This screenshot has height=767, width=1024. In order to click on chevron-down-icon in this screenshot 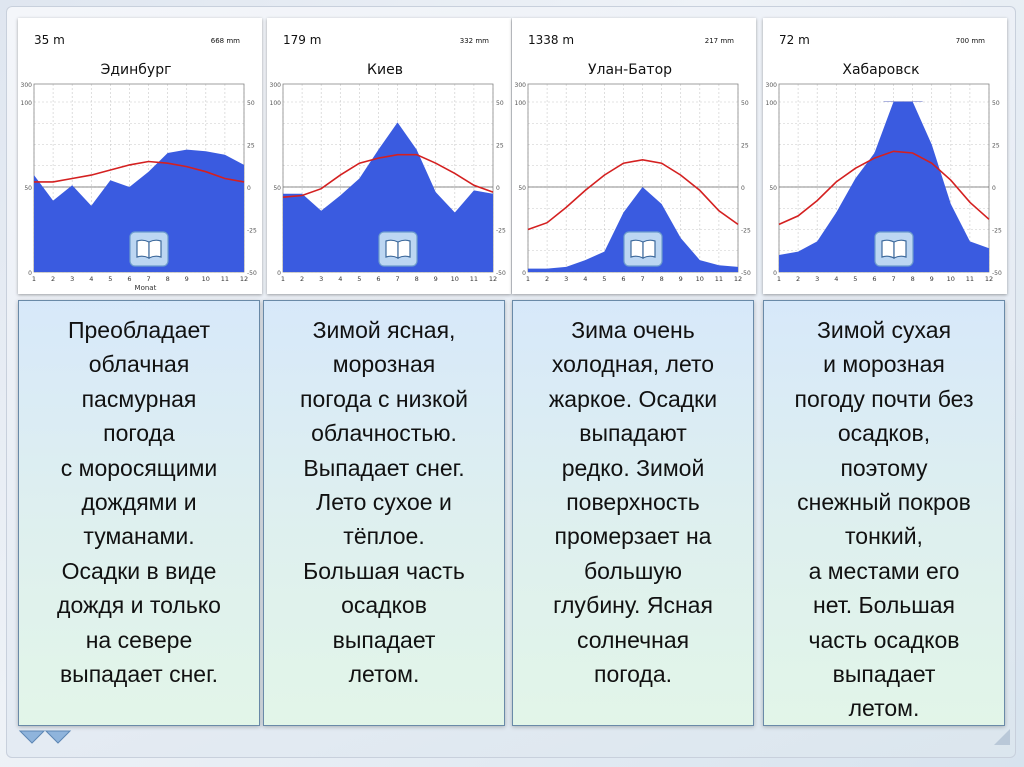, I will do `click(46, 737)`.